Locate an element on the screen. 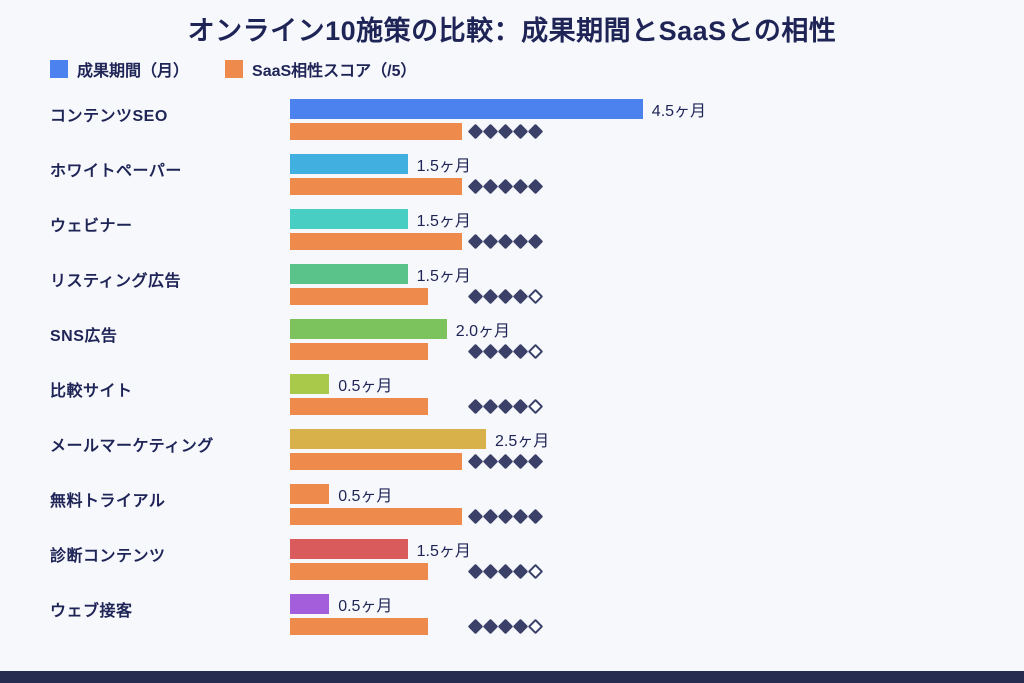 The image size is (1024, 683). legend-item-score: SaaS相性スコア（/5） is located at coordinates (321, 69).